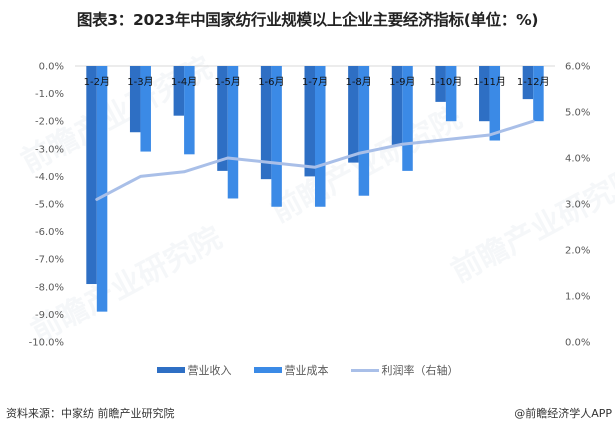 The height and width of the screenshot is (436, 615). What do you see at coordinates (49, 177) in the screenshot?
I see `left-tick-label: -4.0%` at bounding box center [49, 177].